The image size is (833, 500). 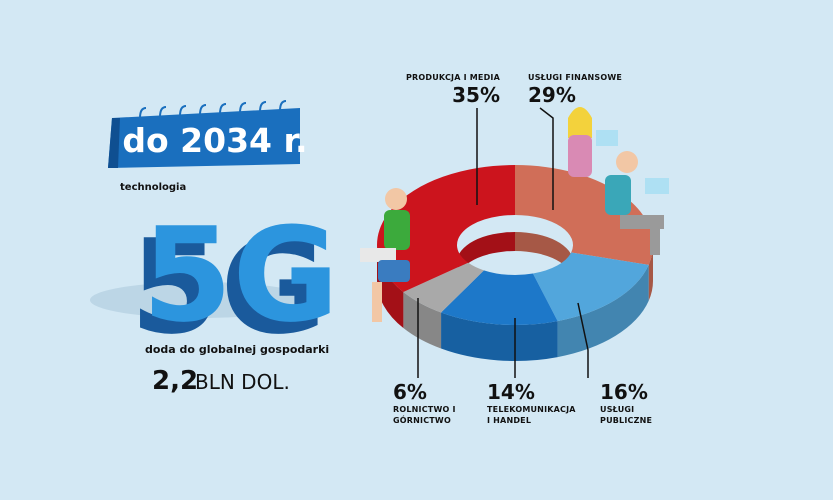 What do you see at coordinates (153, 187) in the screenshot?
I see `intro: technologia` at bounding box center [153, 187].